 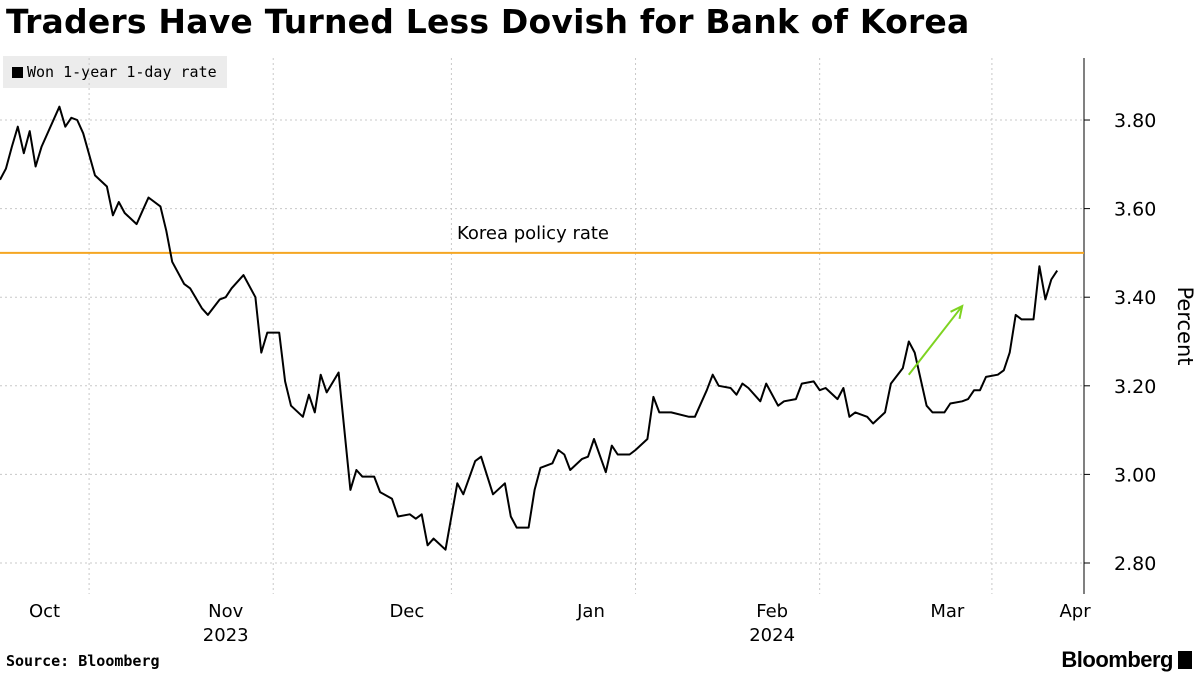 I want to click on x-tick-label-jan: Jan, so click(x=590, y=611).